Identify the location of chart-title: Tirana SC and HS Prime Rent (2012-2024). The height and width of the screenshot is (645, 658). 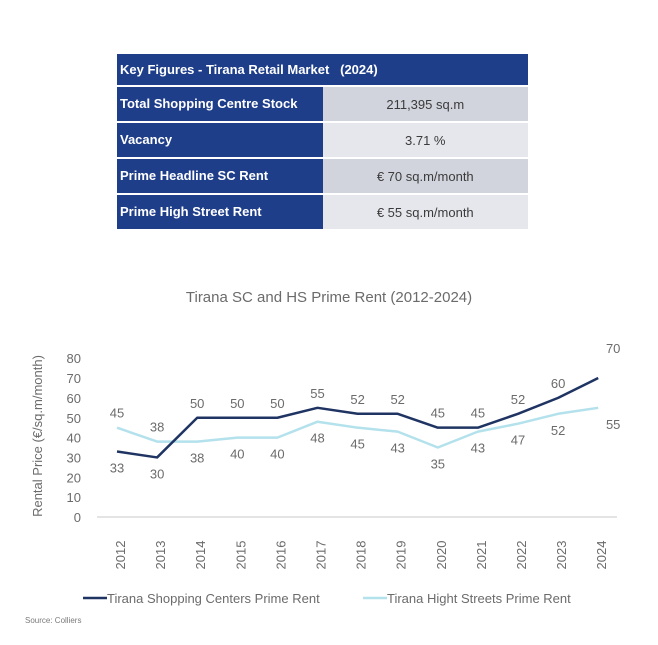
(329, 297).